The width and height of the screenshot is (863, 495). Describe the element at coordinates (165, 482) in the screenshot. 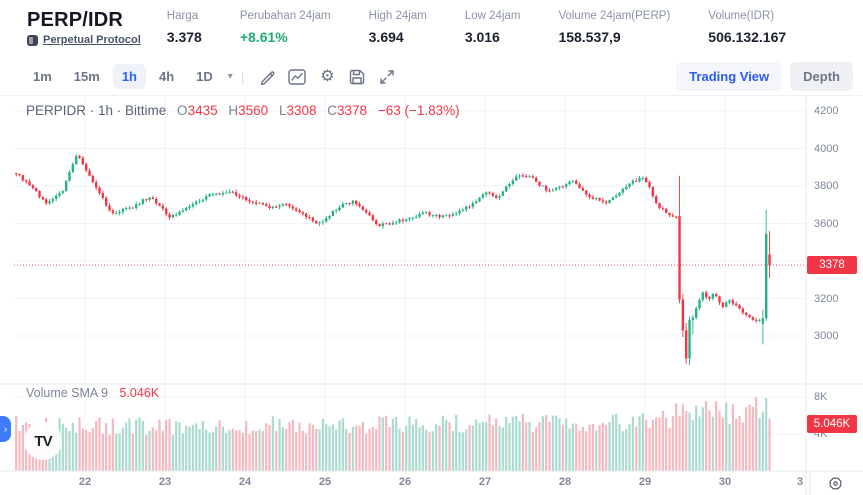

I see `time-tick-label: 23` at that location.